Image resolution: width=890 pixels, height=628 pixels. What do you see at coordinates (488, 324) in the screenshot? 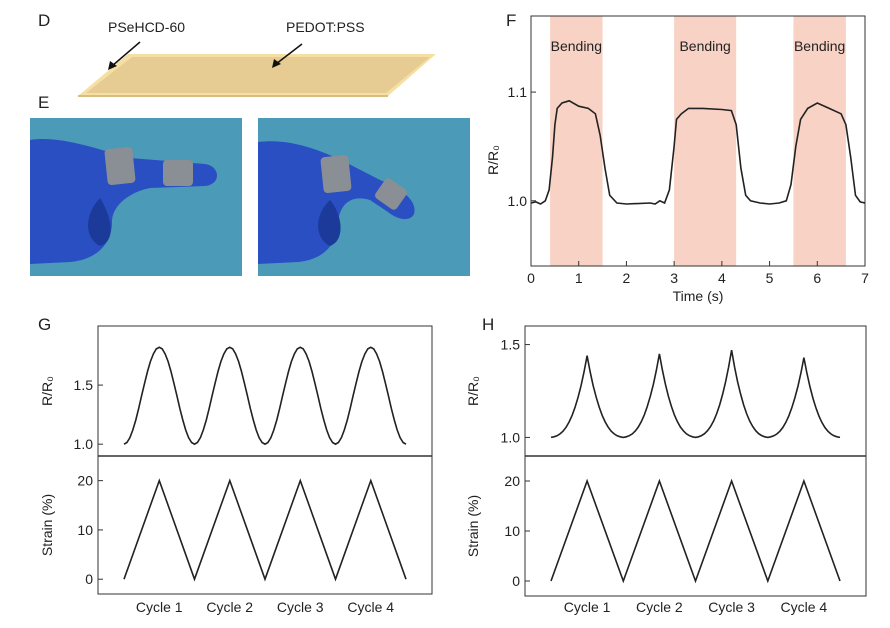
I see `panel-h-label: H` at bounding box center [488, 324].